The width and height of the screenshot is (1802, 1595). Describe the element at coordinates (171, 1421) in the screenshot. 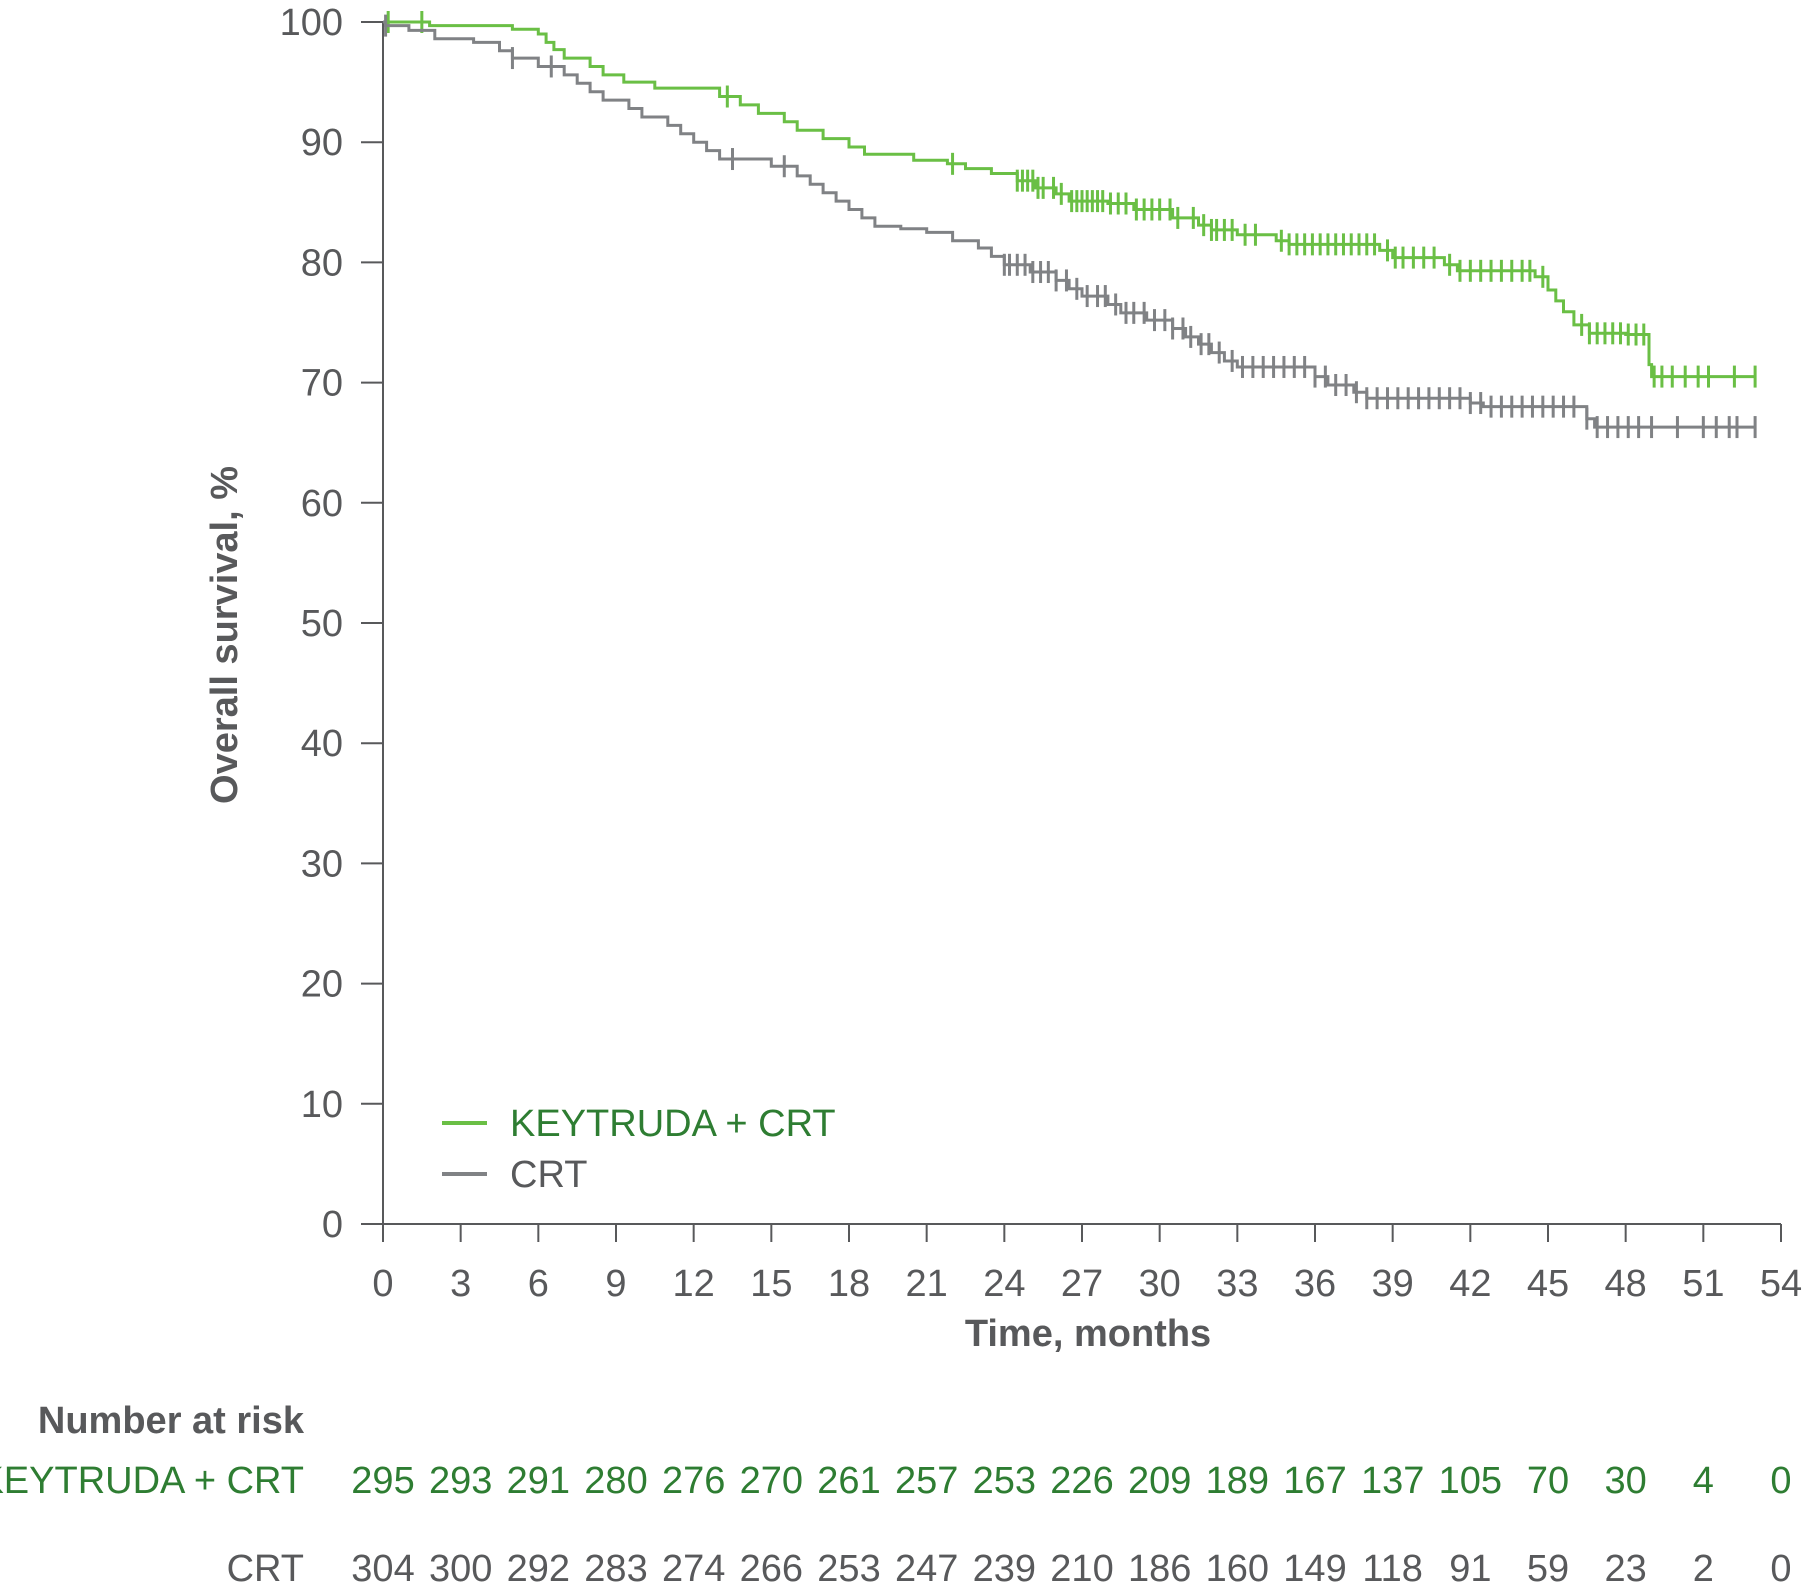

I see `risk-table-title: Number at risk` at that location.